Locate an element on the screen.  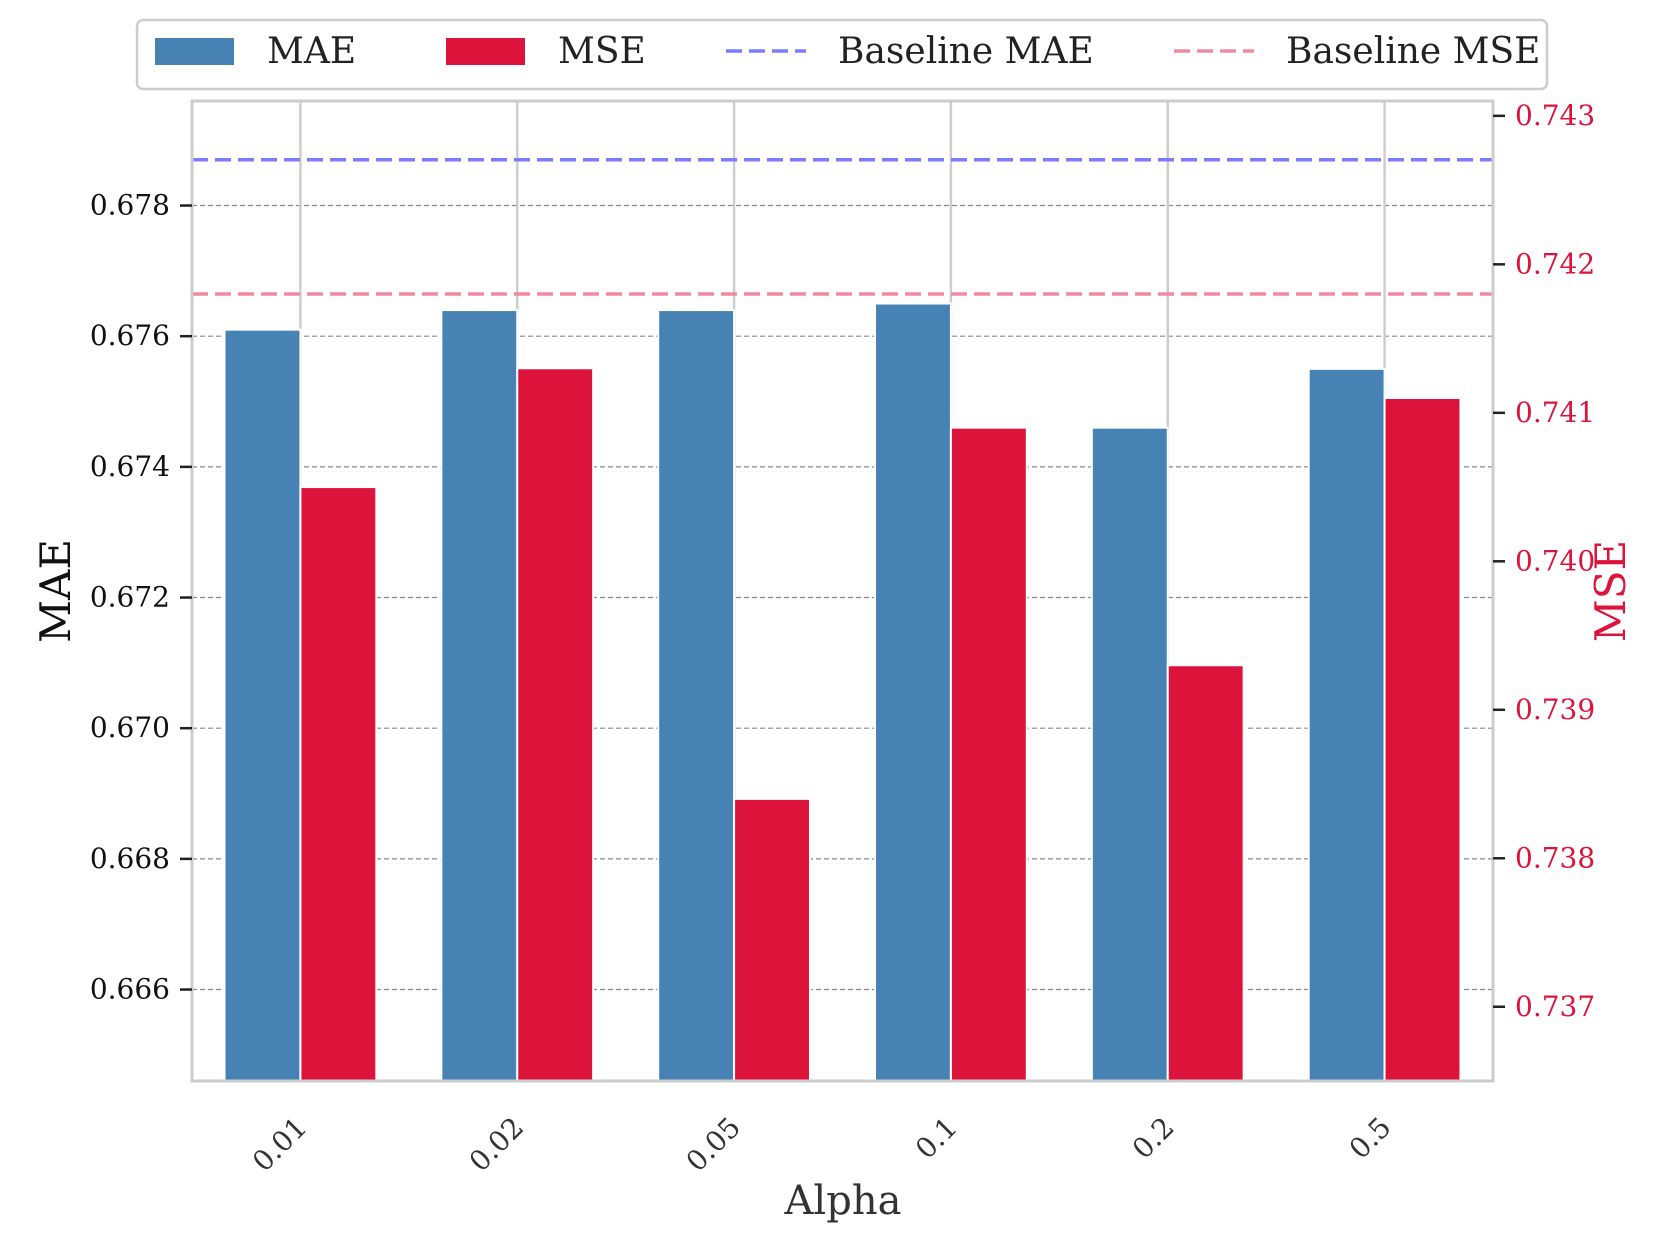
x-axis-label: Alpha is located at coordinates (843, 1201).